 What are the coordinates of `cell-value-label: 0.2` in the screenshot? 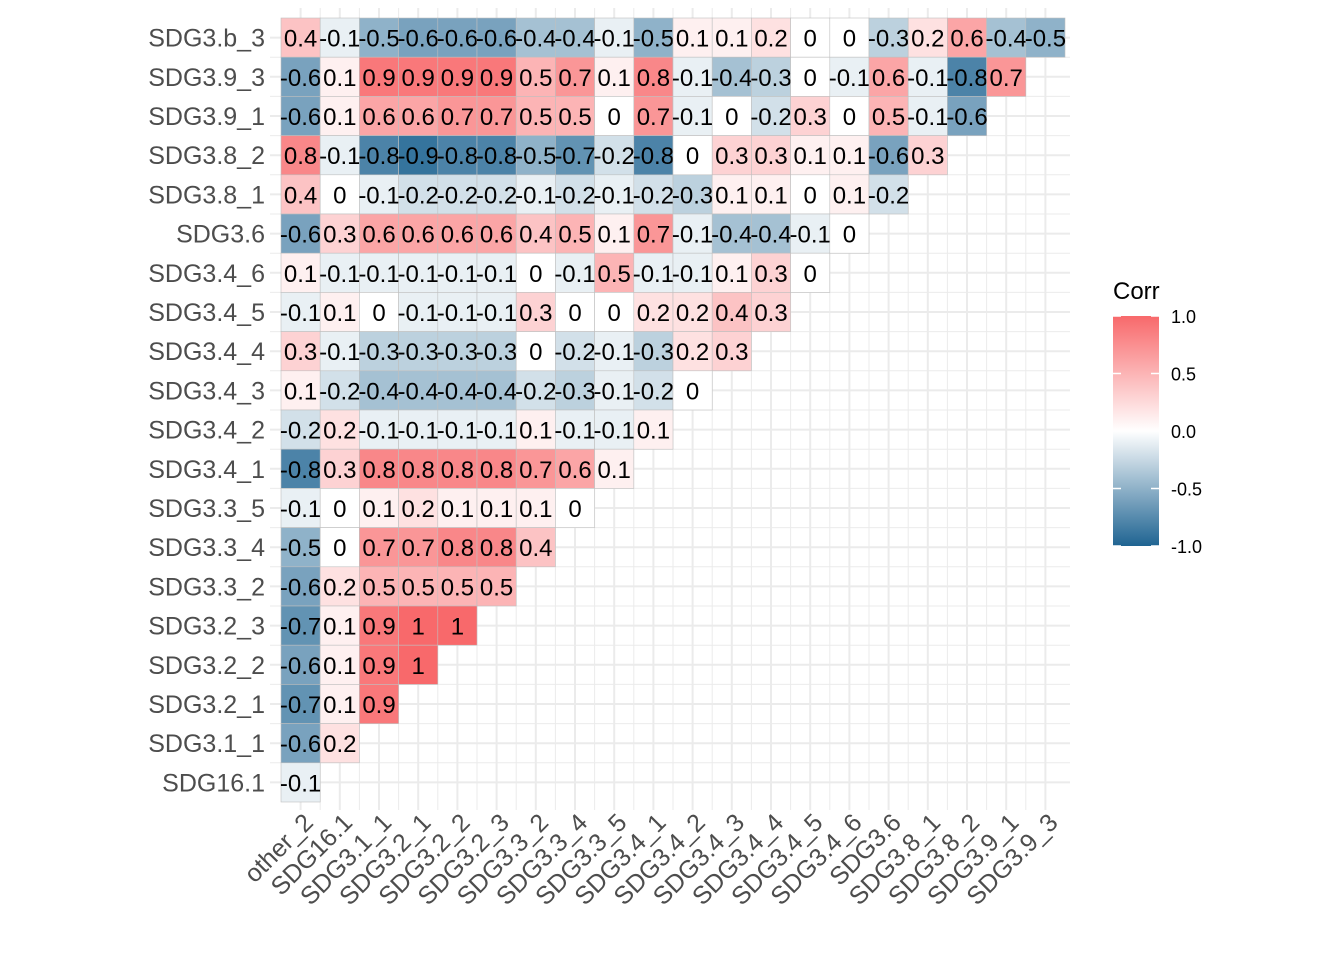 It's located at (339, 431).